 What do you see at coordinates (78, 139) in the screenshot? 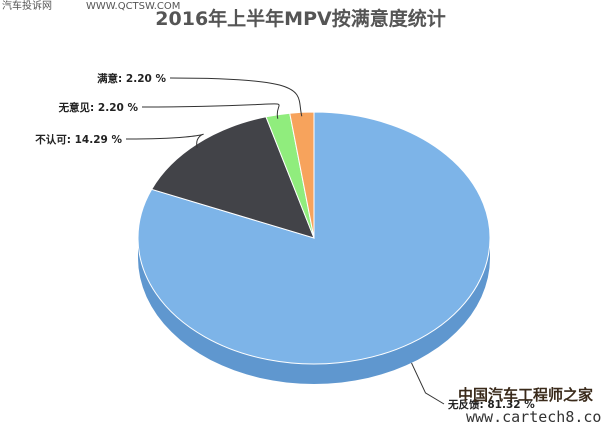
I see `slice-2-label: 不认可: 14.29 %` at bounding box center [78, 139].